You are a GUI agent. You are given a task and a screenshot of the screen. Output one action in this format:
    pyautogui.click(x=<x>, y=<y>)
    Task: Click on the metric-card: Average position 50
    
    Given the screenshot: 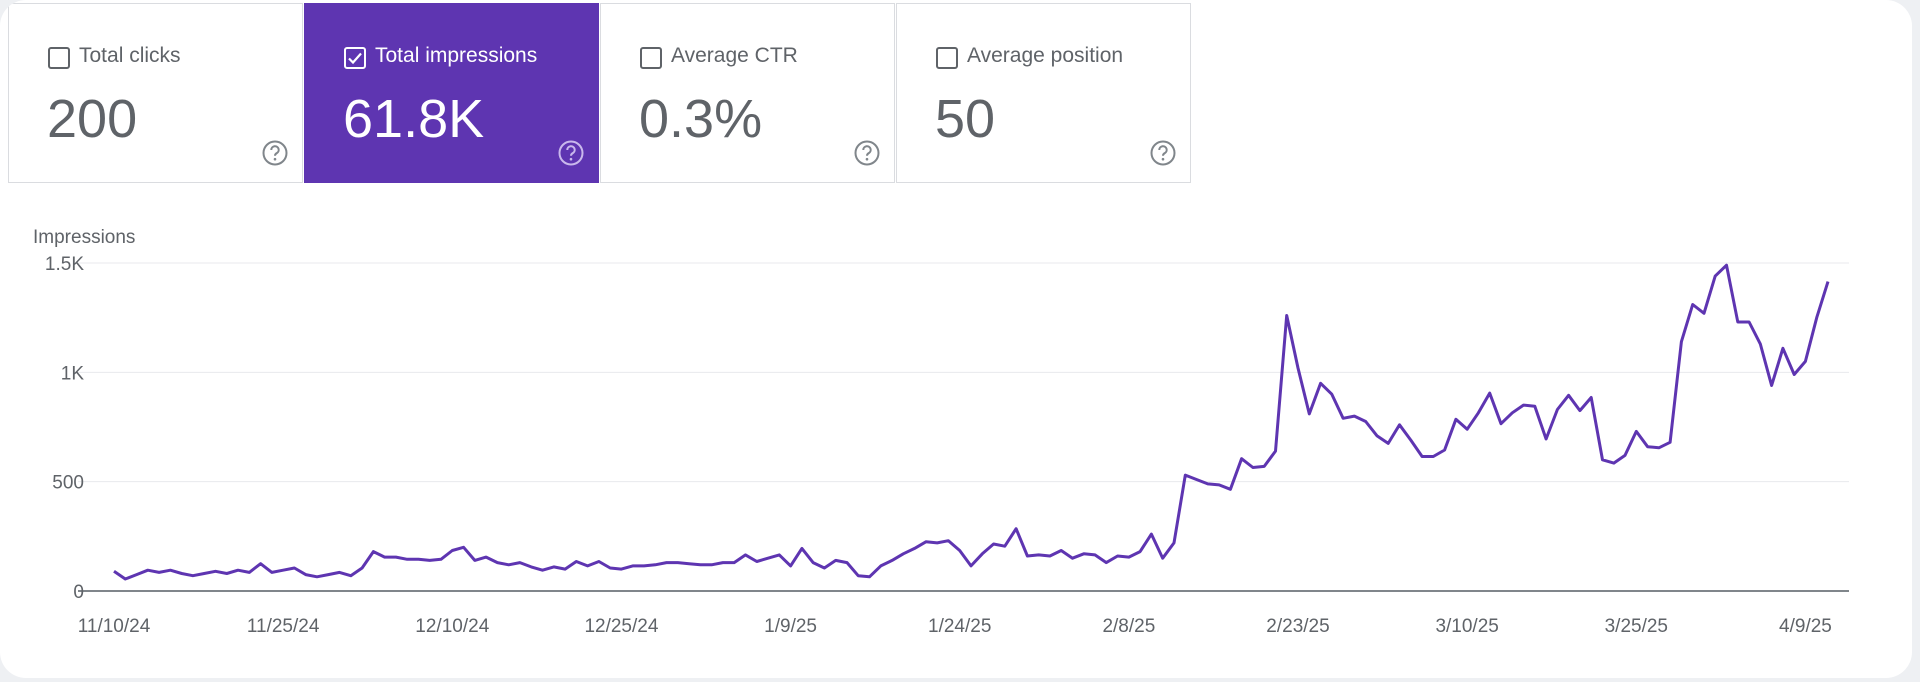 What is the action you would take?
    pyautogui.click(x=1043, y=93)
    